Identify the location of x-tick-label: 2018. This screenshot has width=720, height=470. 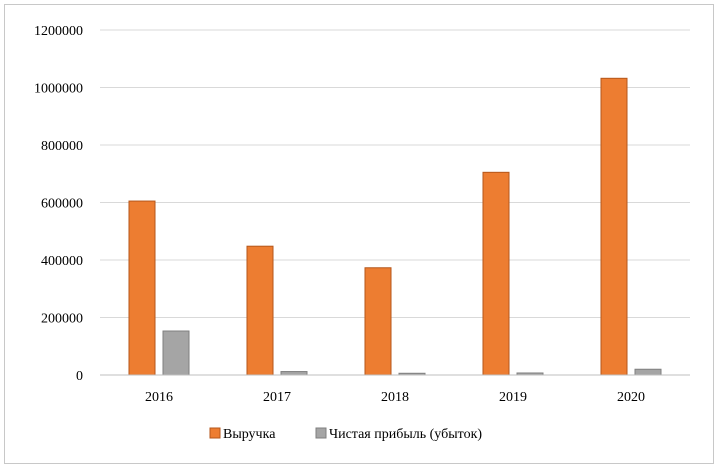
(395, 397).